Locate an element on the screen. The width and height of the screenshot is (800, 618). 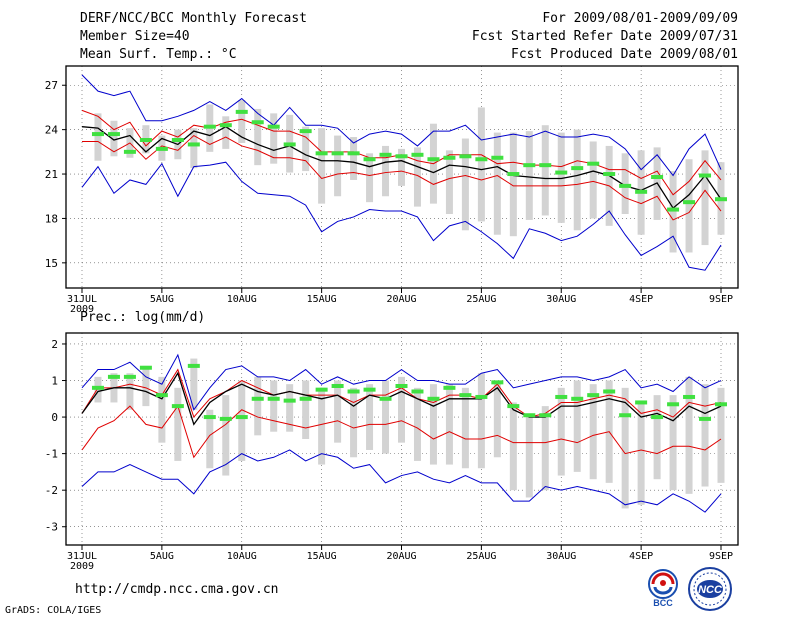
y-tick-label: -2 is located at coordinates (51, 490).